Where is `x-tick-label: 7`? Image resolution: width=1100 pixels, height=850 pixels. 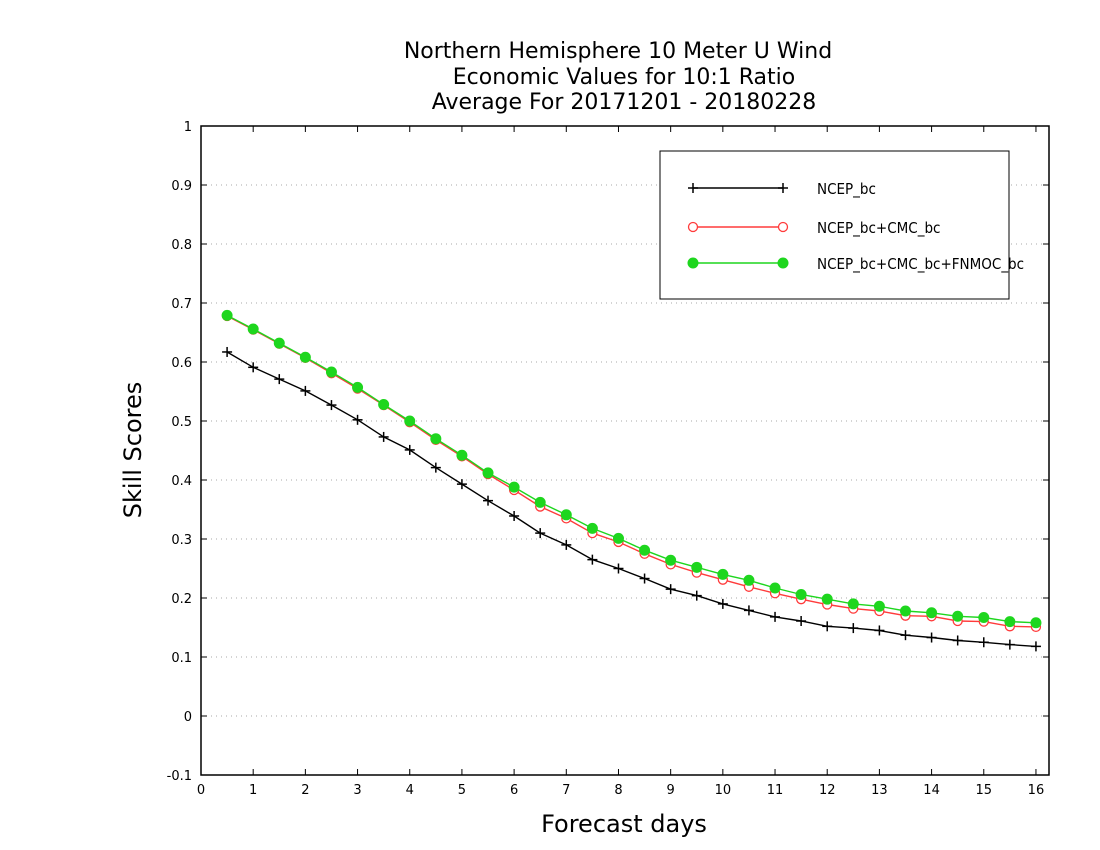 x-tick-label: 7 is located at coordinates (566, 790).